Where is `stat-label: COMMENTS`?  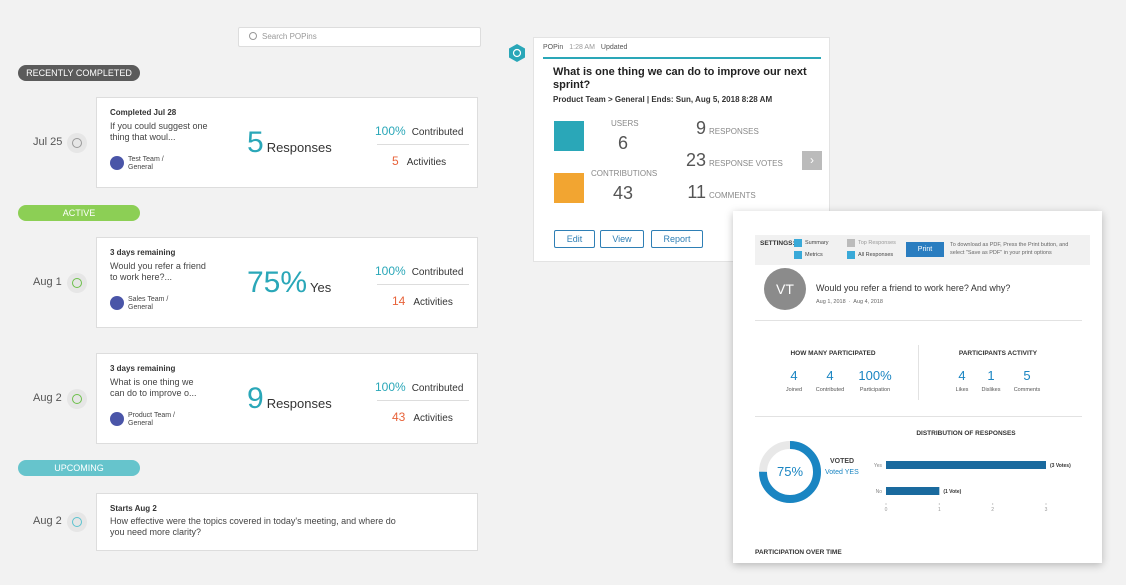 stat-label: COMMENTS is located at coordinates (732, 195).